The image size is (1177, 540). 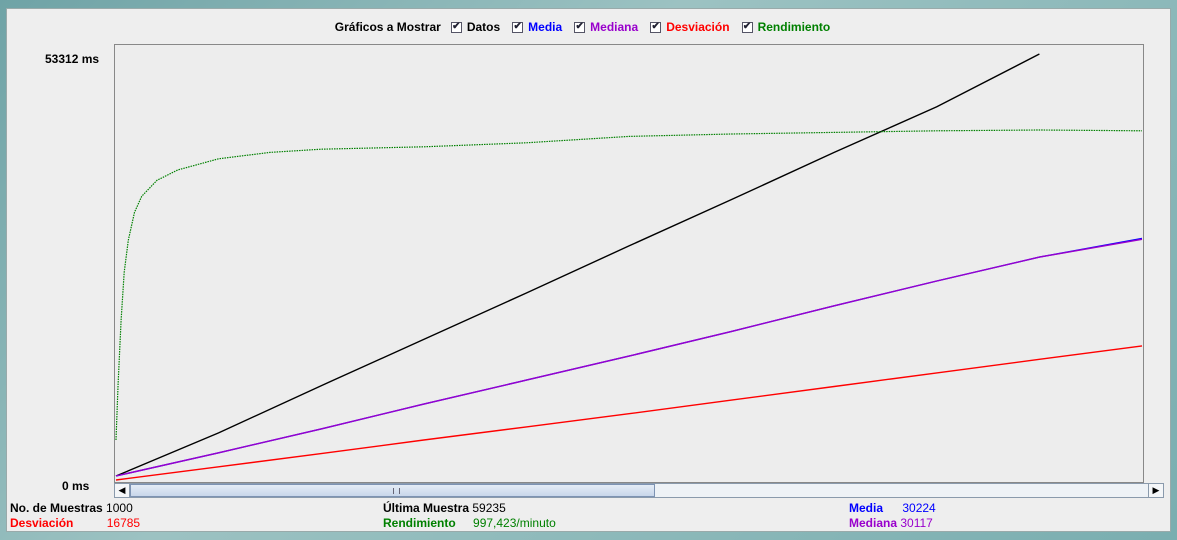 What do you see at coordinates (387, 27) in the screenshot?
I see `legend-title: Gráficos a Mostrar` at bounding box center [387, 27].